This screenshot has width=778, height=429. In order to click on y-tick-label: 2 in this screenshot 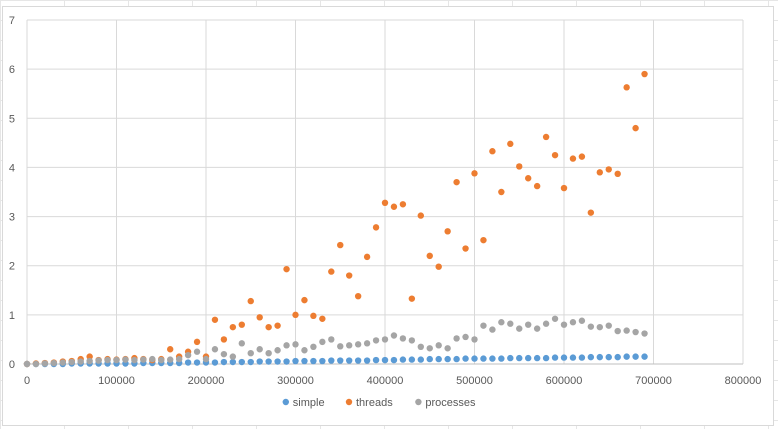, I will do `click(12, 267)`.